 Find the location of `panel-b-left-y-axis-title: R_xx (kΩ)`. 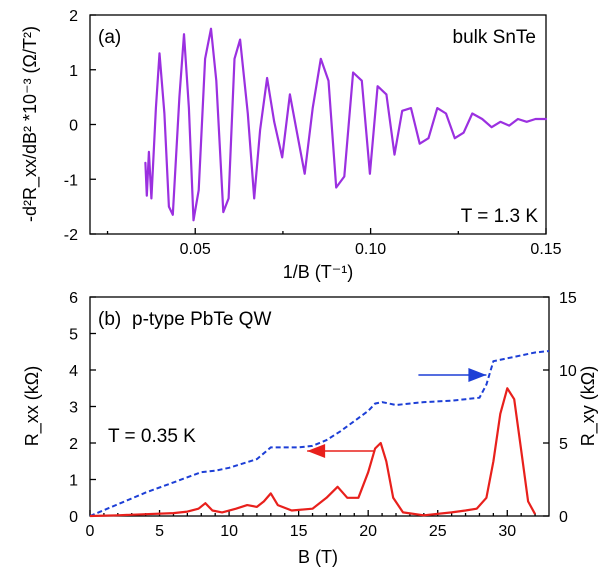

panel-b-left-y-axis-title: R_xx (kΩ) is located at coordinates (32, 406).